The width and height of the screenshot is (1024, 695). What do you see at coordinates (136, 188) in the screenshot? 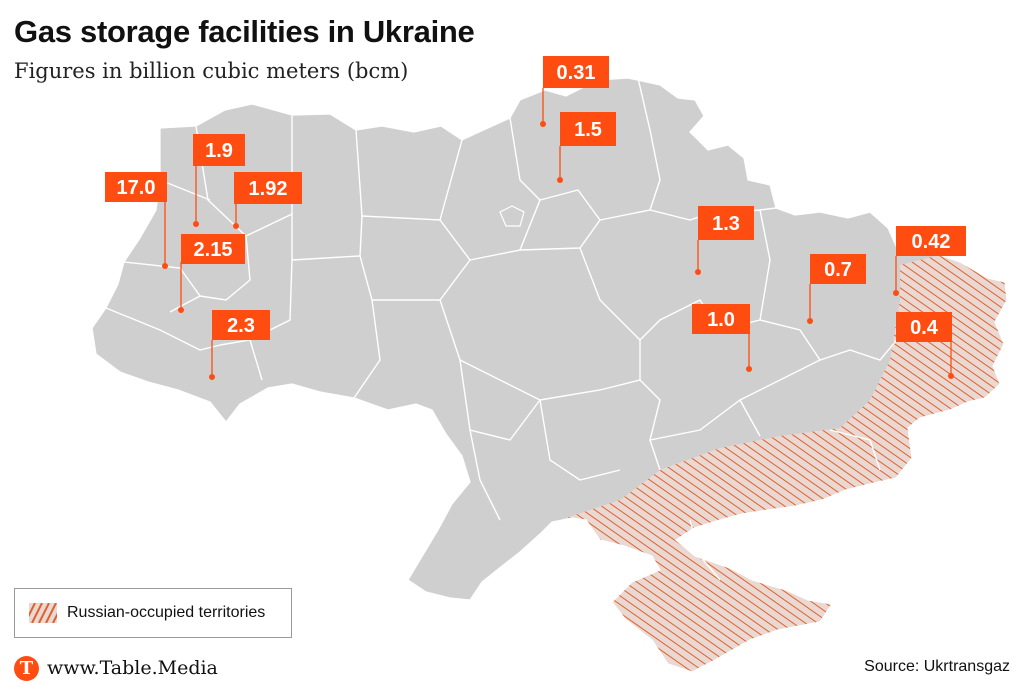
I see `facility-label-1: 17.0` at bounding box center [136, 188].